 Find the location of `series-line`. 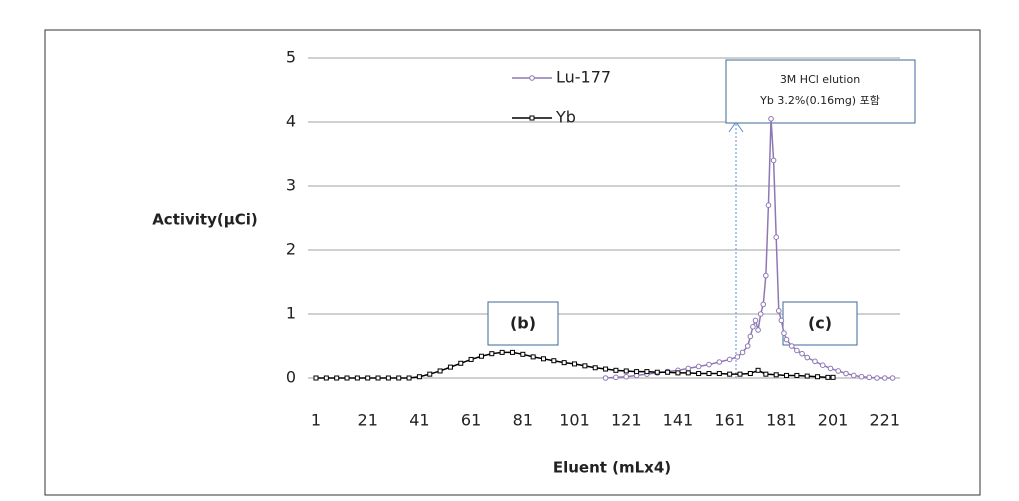

series-line is located at coordinates (574, 365).